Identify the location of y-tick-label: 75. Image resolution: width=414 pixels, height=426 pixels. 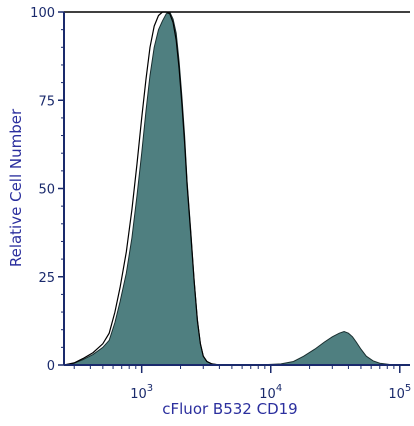
(46, 101).